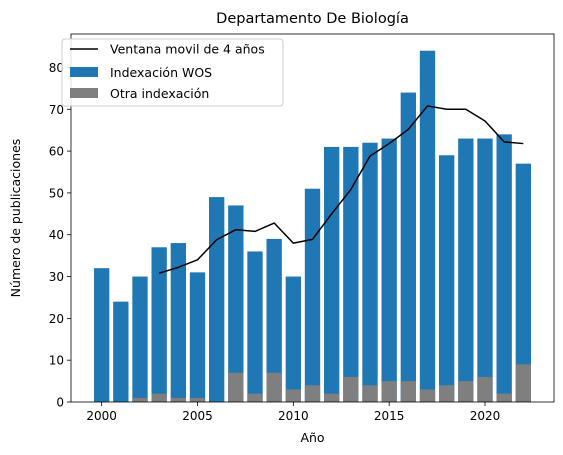  Describe the element at coordinates (293, 416) in the screenshot. I see `x-tick-label-2010: 2010` at that location.